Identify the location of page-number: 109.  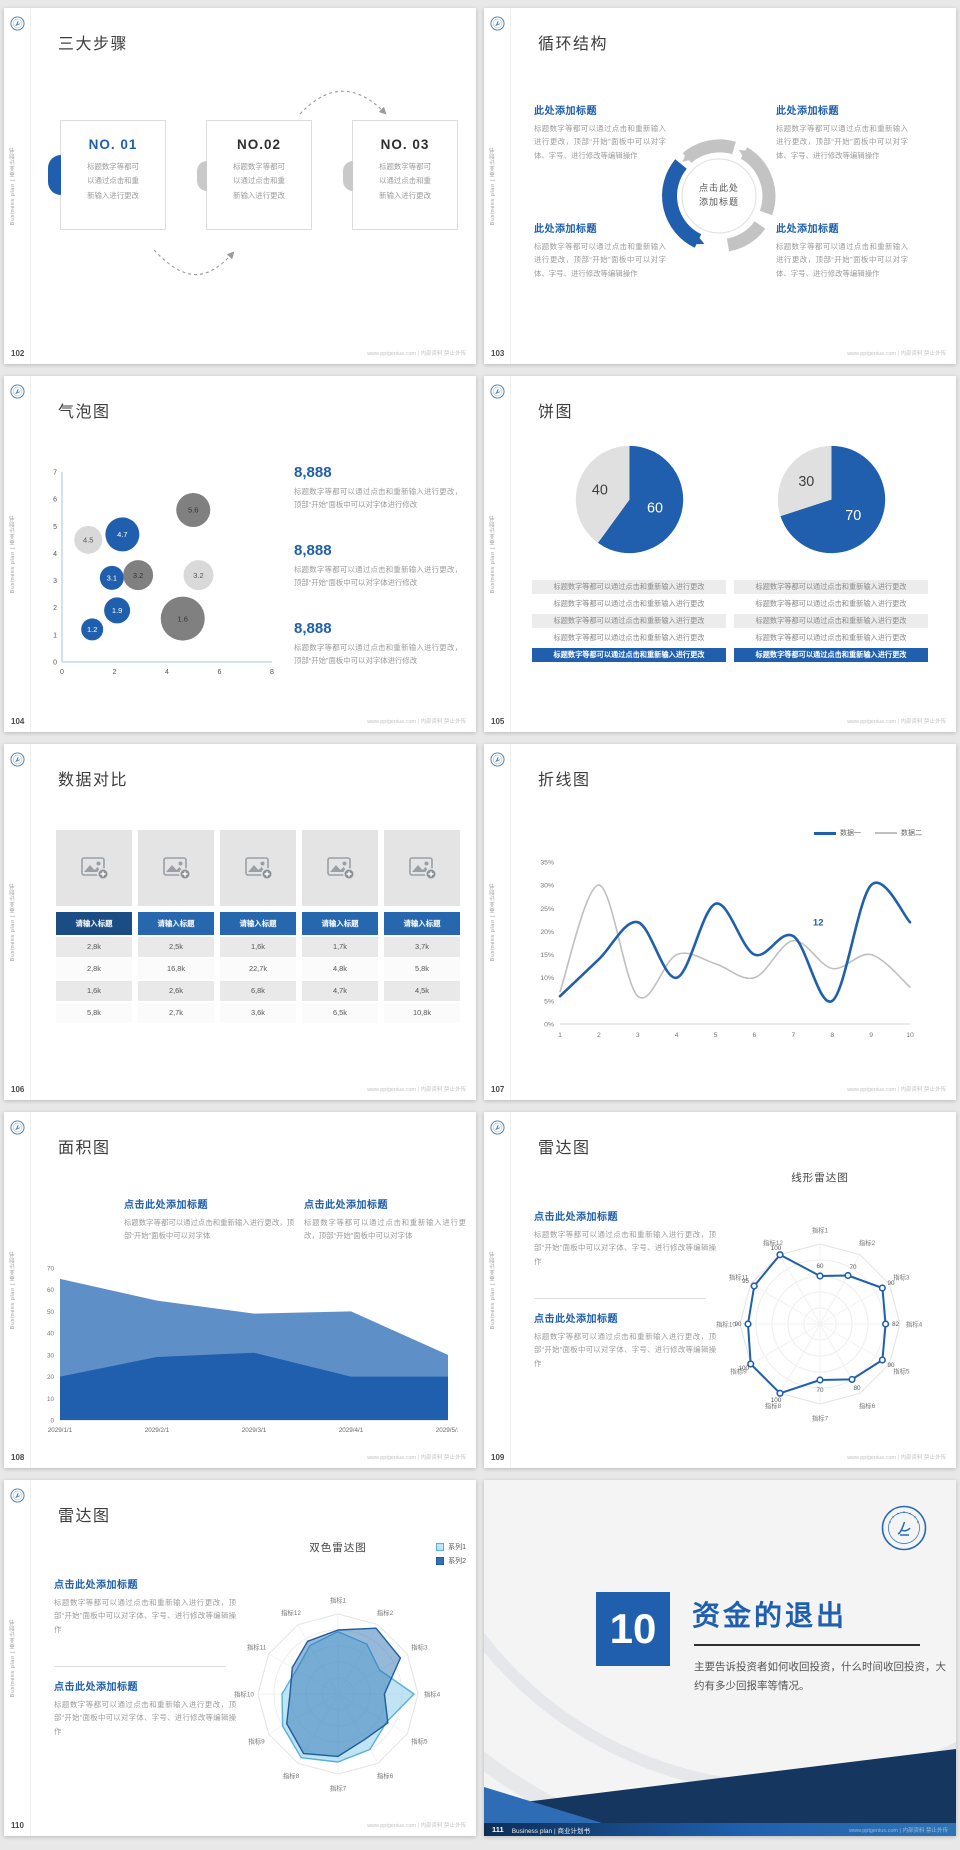
(498, 1457).